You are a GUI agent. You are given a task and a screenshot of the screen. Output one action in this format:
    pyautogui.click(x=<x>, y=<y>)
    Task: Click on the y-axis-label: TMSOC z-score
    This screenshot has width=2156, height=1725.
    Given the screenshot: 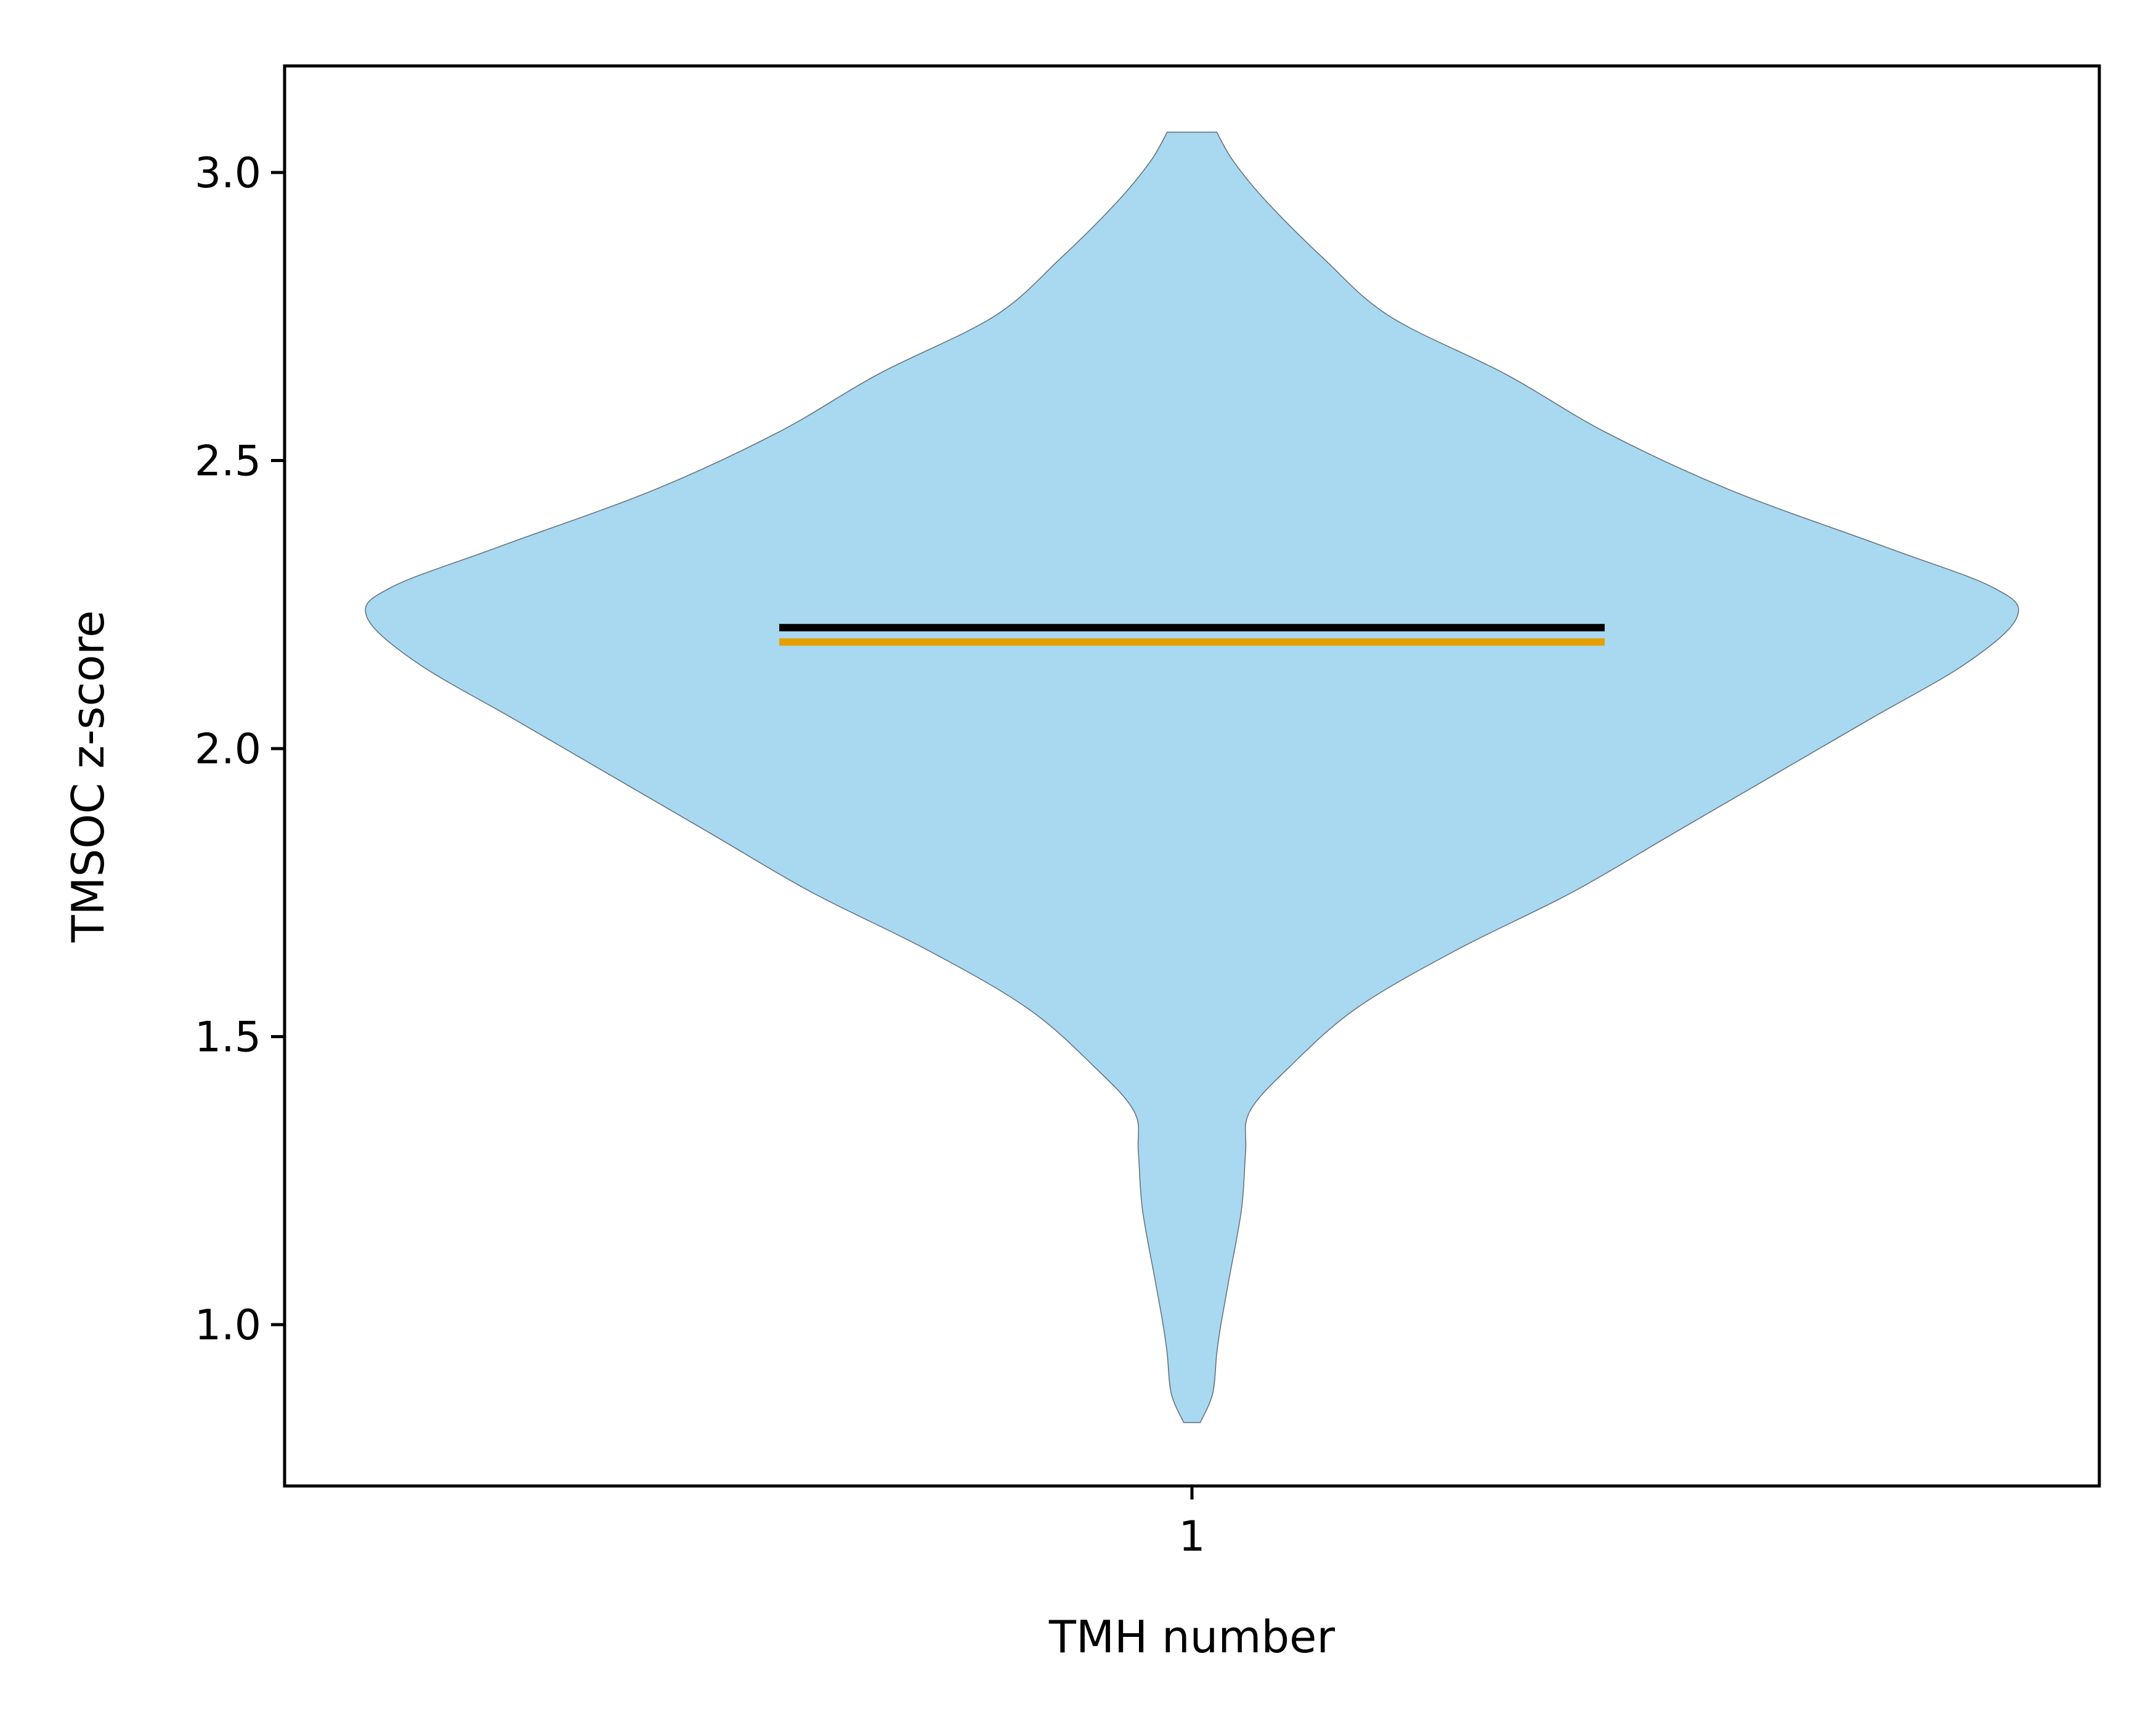 What is the action you would take?
    pyautogui.click(x=88, y=777)
    